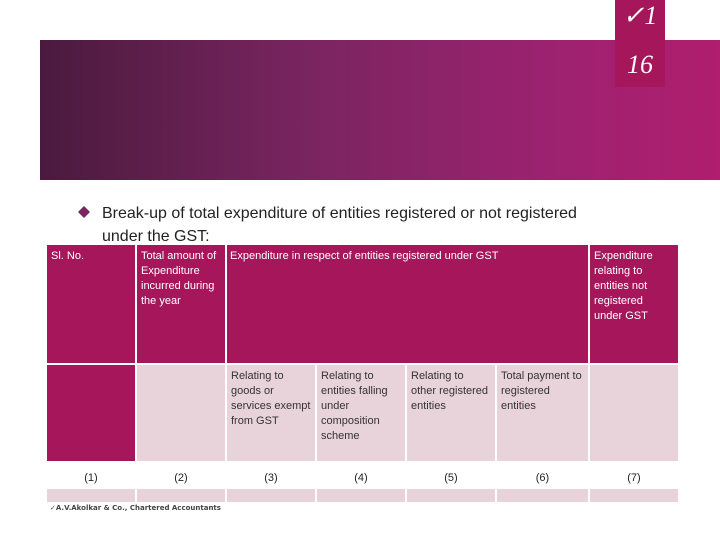  What do you see at coordinates (91, 304) in the screenshot?
I see `header-sl-no: Sl. No.` at bounding box center [91, 304].